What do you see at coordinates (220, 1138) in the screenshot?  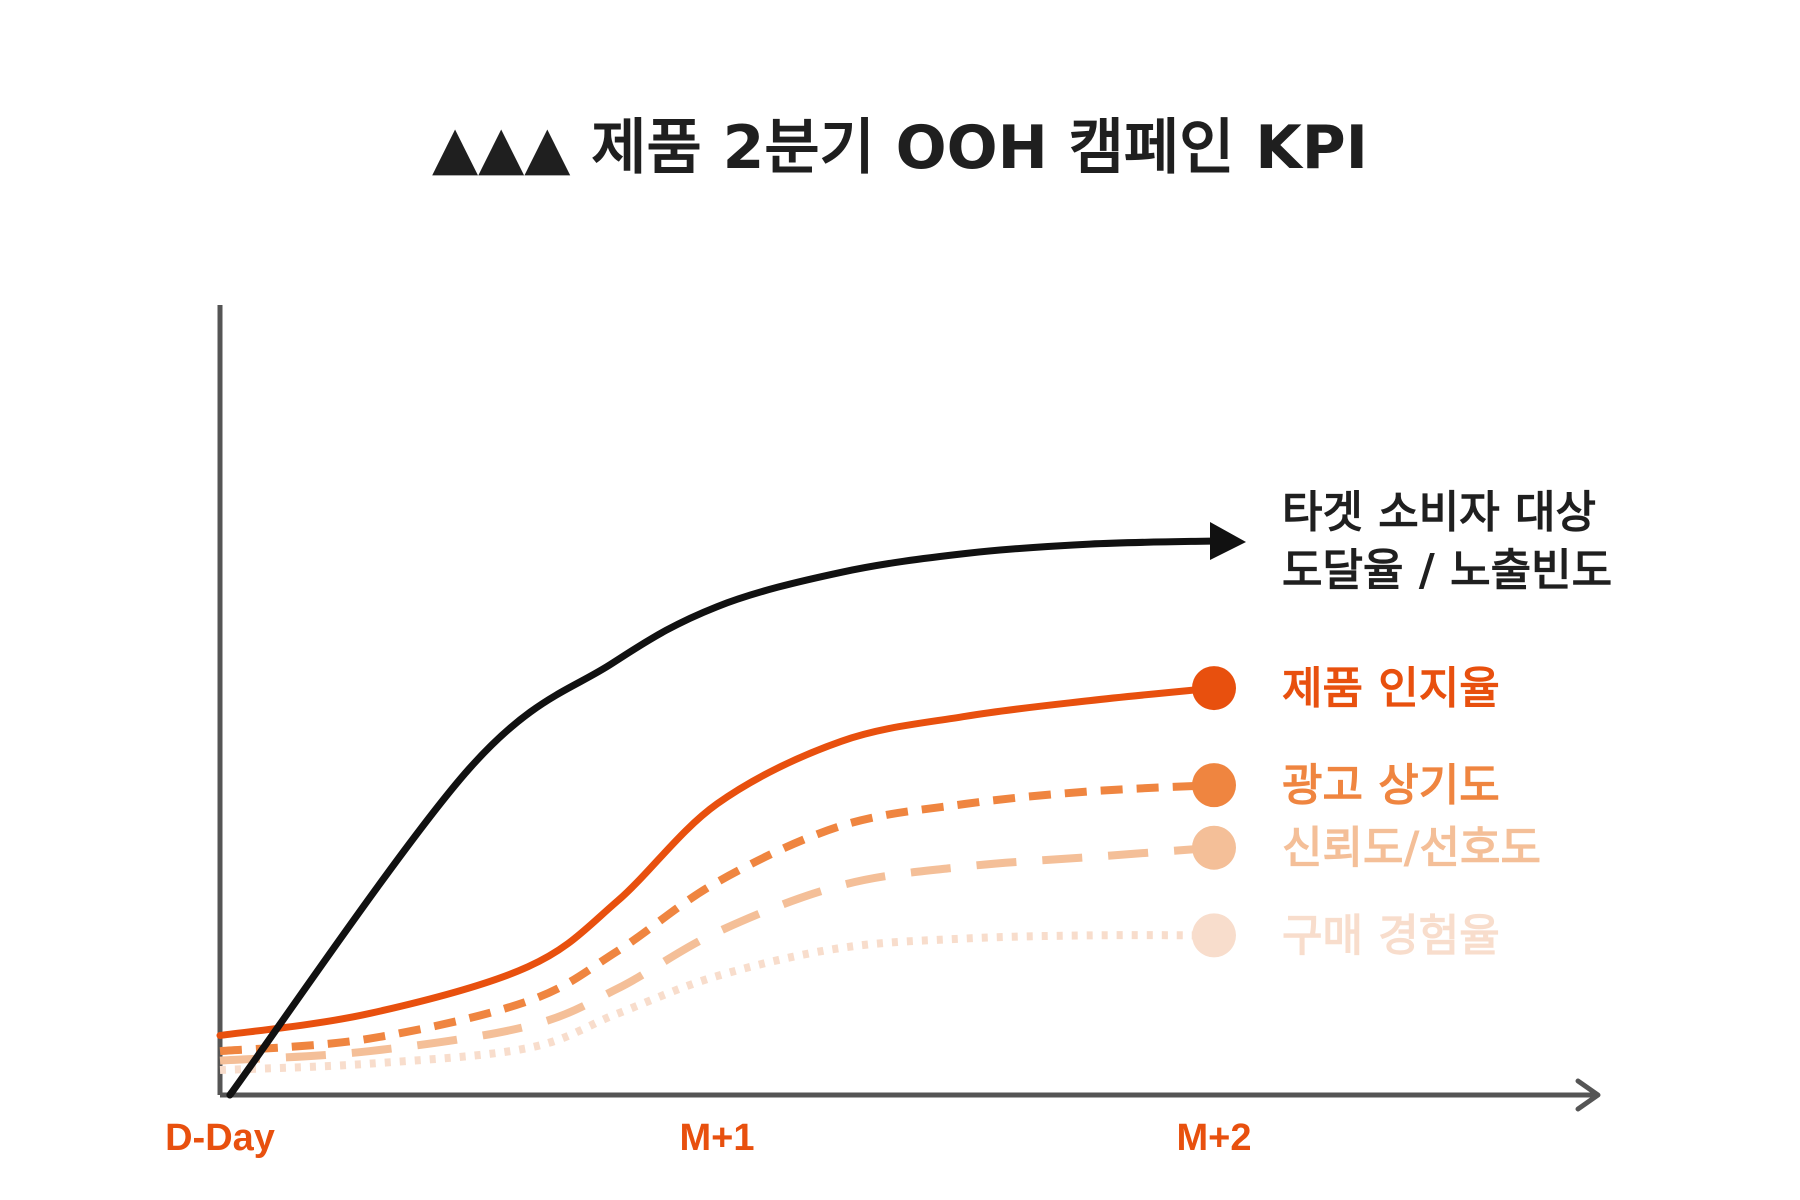 I see `x-tick-label-0: D-Day` at bounding box center [220, 1138].